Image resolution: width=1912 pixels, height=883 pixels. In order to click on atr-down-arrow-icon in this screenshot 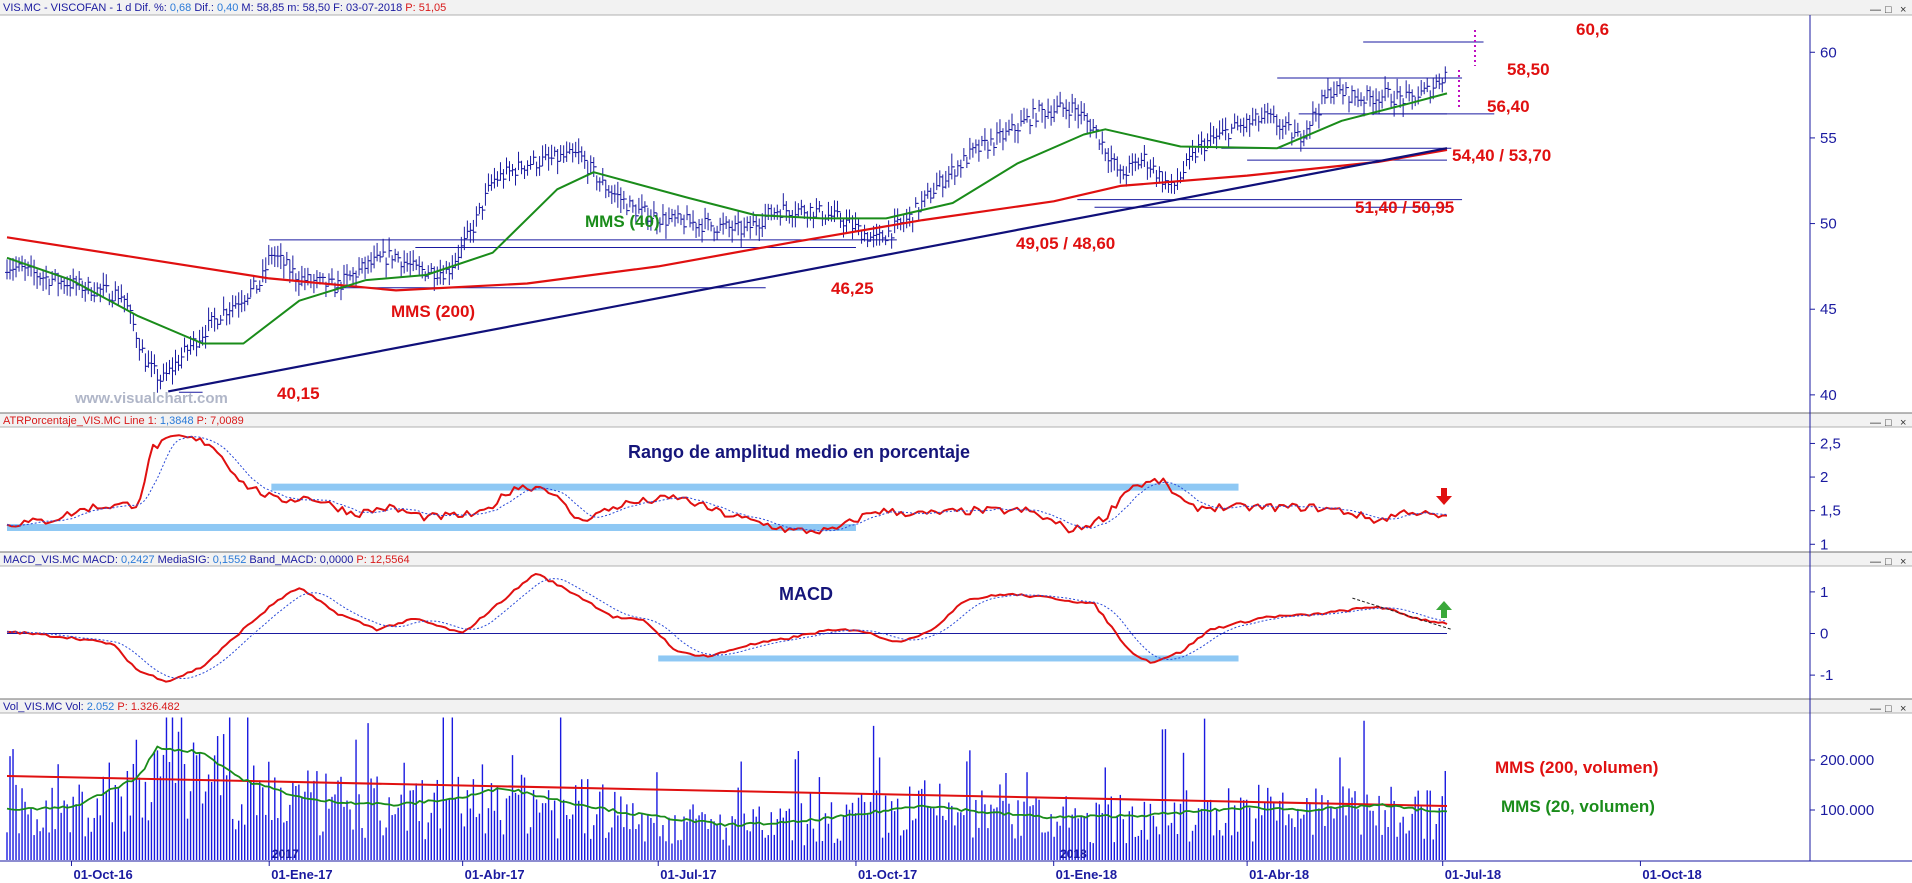, I will do `click(1444, 496)`.